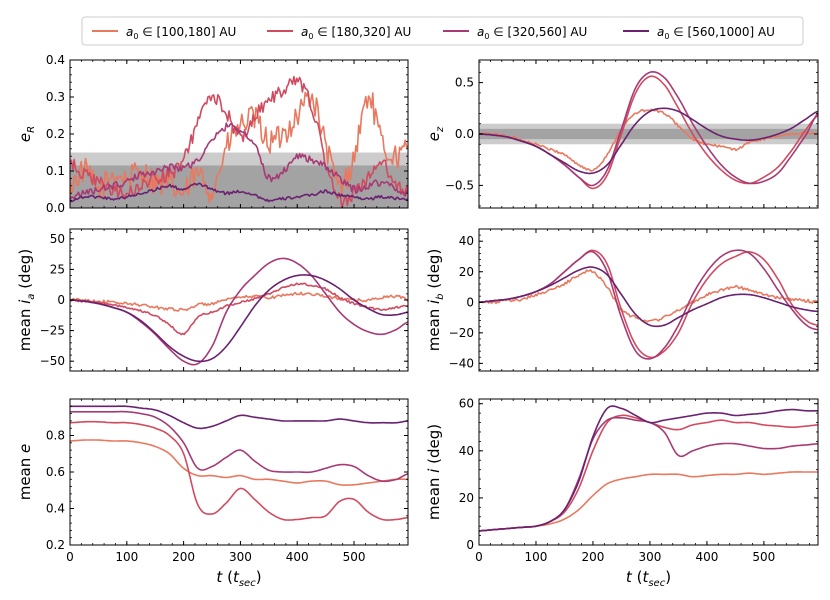 Image resolution: width=830 pixels, height=600 pixels. I want to click on y-tick-label: 50, so click(57, 239).